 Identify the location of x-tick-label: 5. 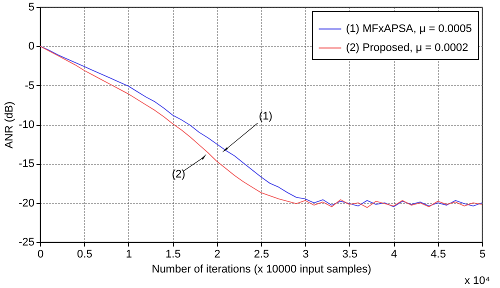
(482, 254).